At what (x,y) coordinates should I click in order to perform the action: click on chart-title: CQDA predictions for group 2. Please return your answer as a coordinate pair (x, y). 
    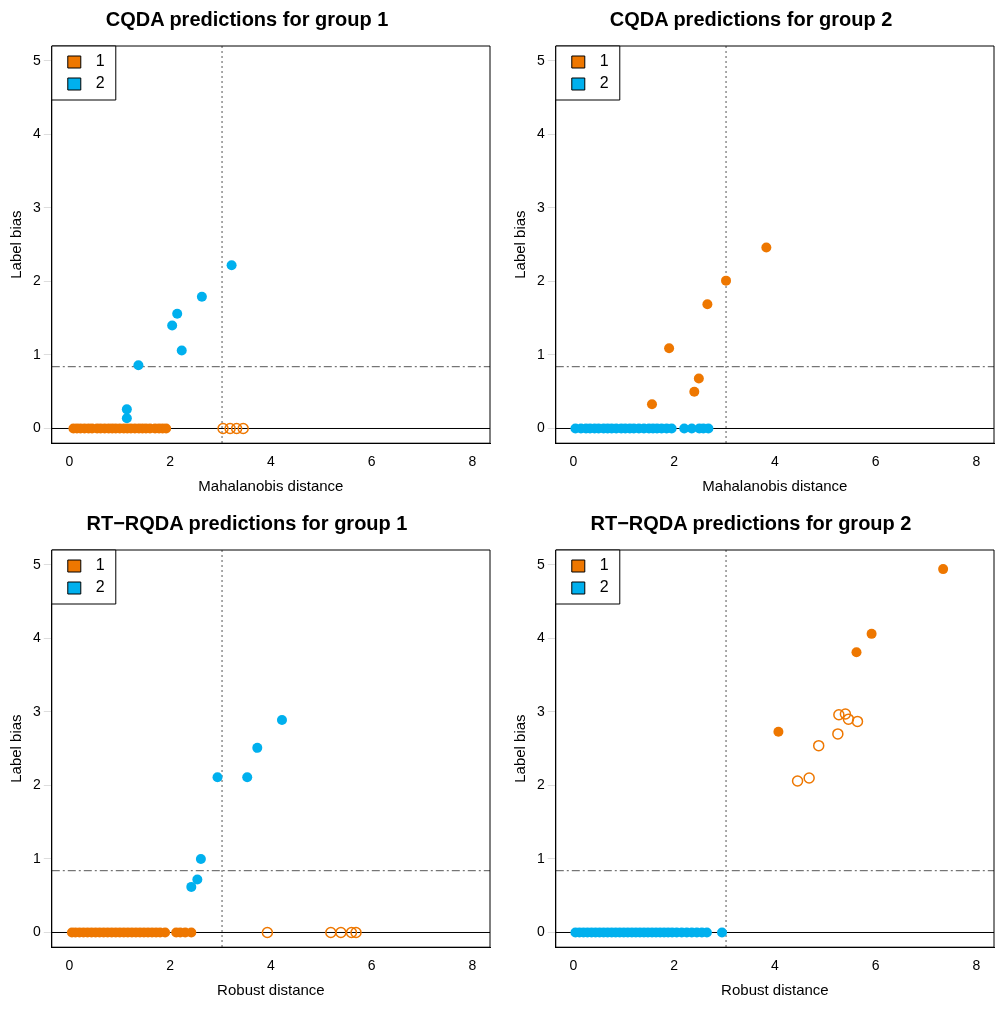
    Looking at the image, I should click on (751, 18).